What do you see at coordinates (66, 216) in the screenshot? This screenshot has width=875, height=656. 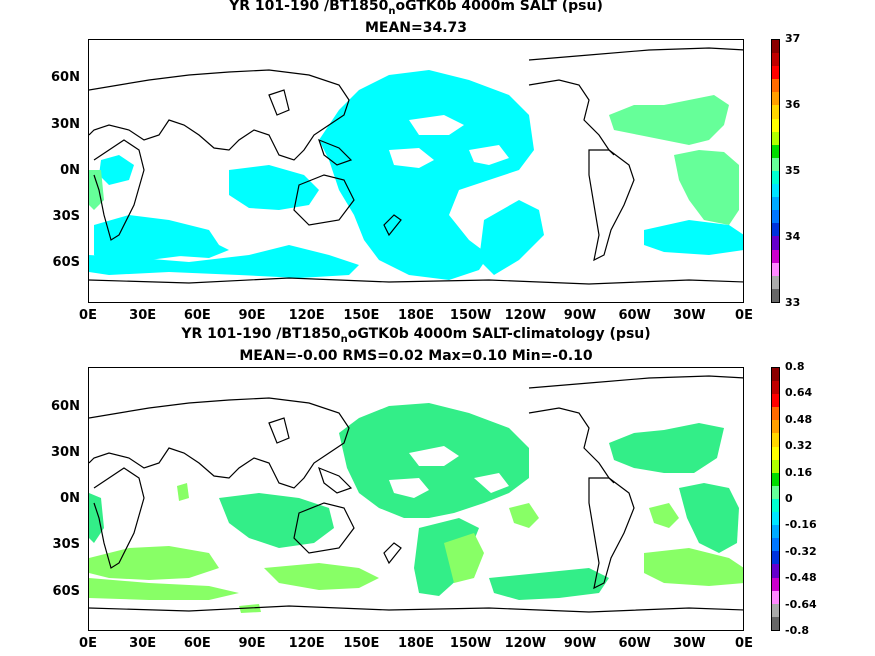 I see `panel1-lat-30S: 30S` at bounding box center [66, 216].